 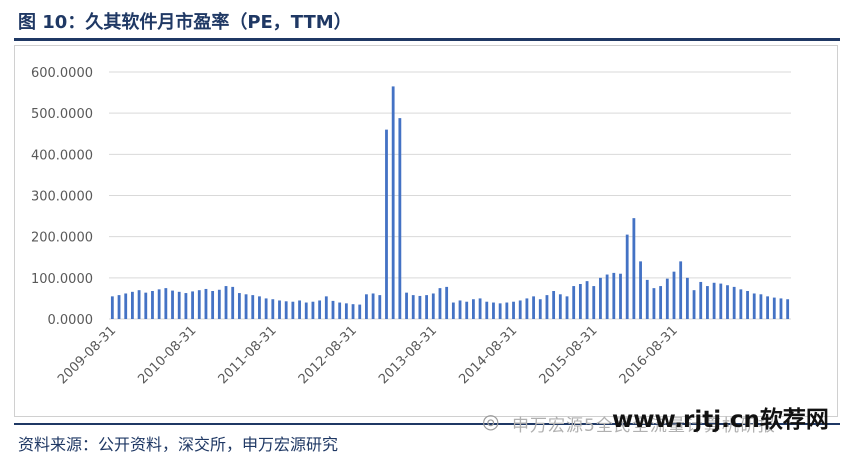 What do you see at coordinates (178, 444) in the screenshot?
I see `source-note: 资料来源：公开资料，深交所，申万宏源研究` at bounding box center [178, 444].